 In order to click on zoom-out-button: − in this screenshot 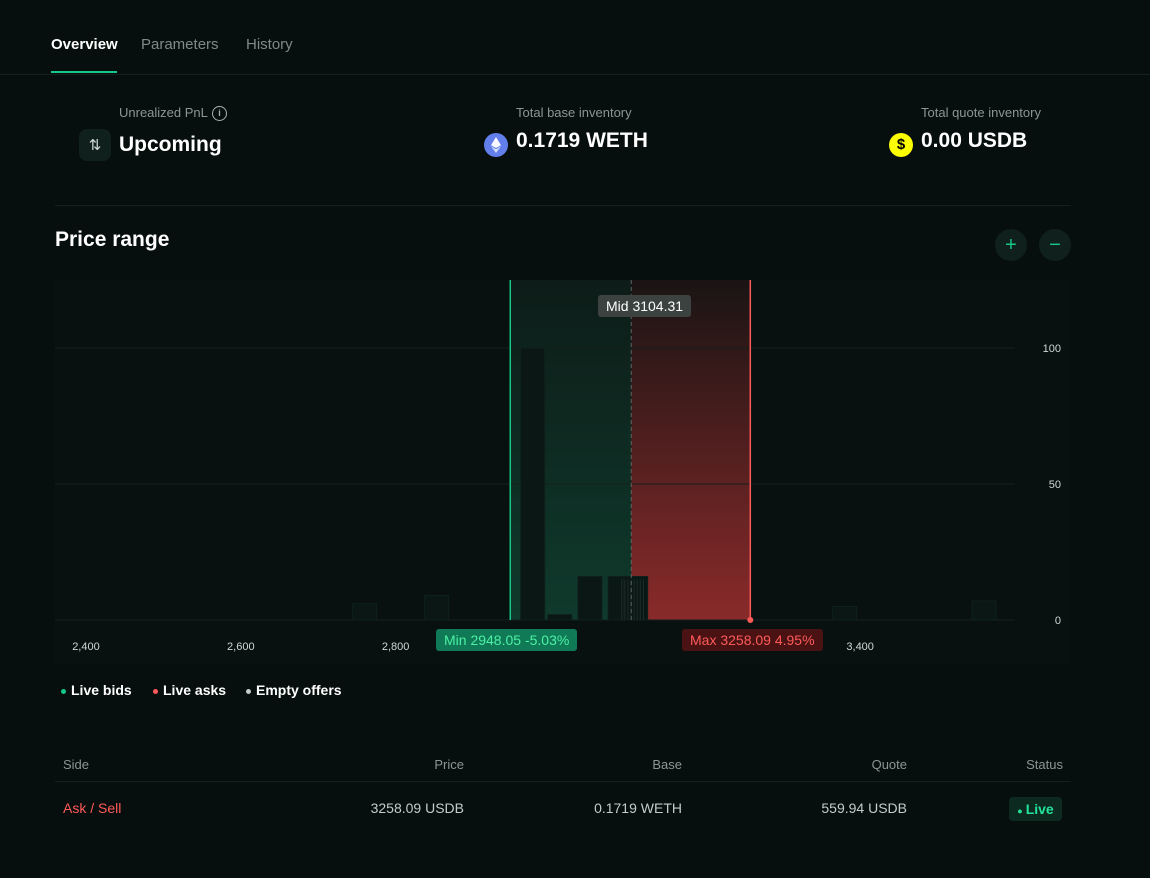, I will do `click(1055, 245)`.